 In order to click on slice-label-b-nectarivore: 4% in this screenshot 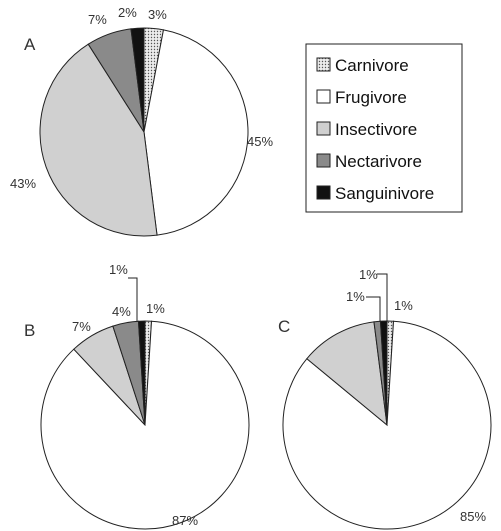, I will do `click(121, 311)`.